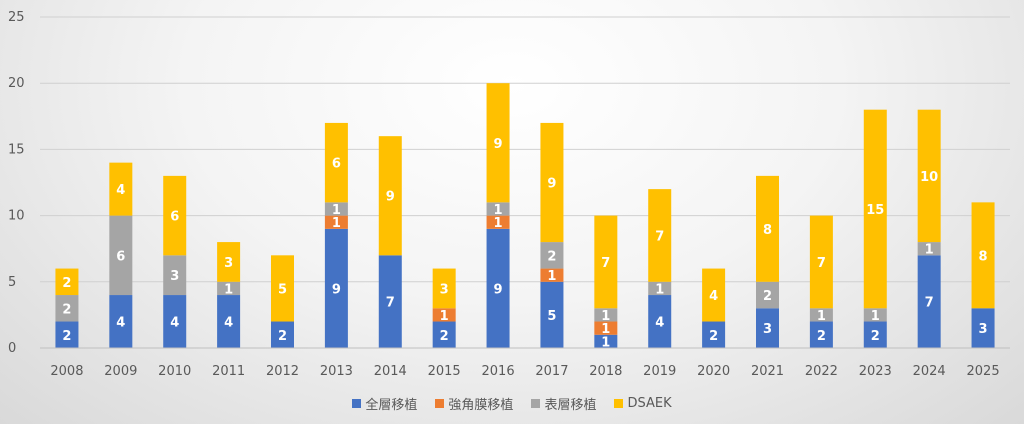 Image resolution: width=1024 pixels, height=424 pixels. What do you see at coordinates (174, 371) in the screenshot?
I see `x-tick-label: 2010` at bounding box center [174, 371].